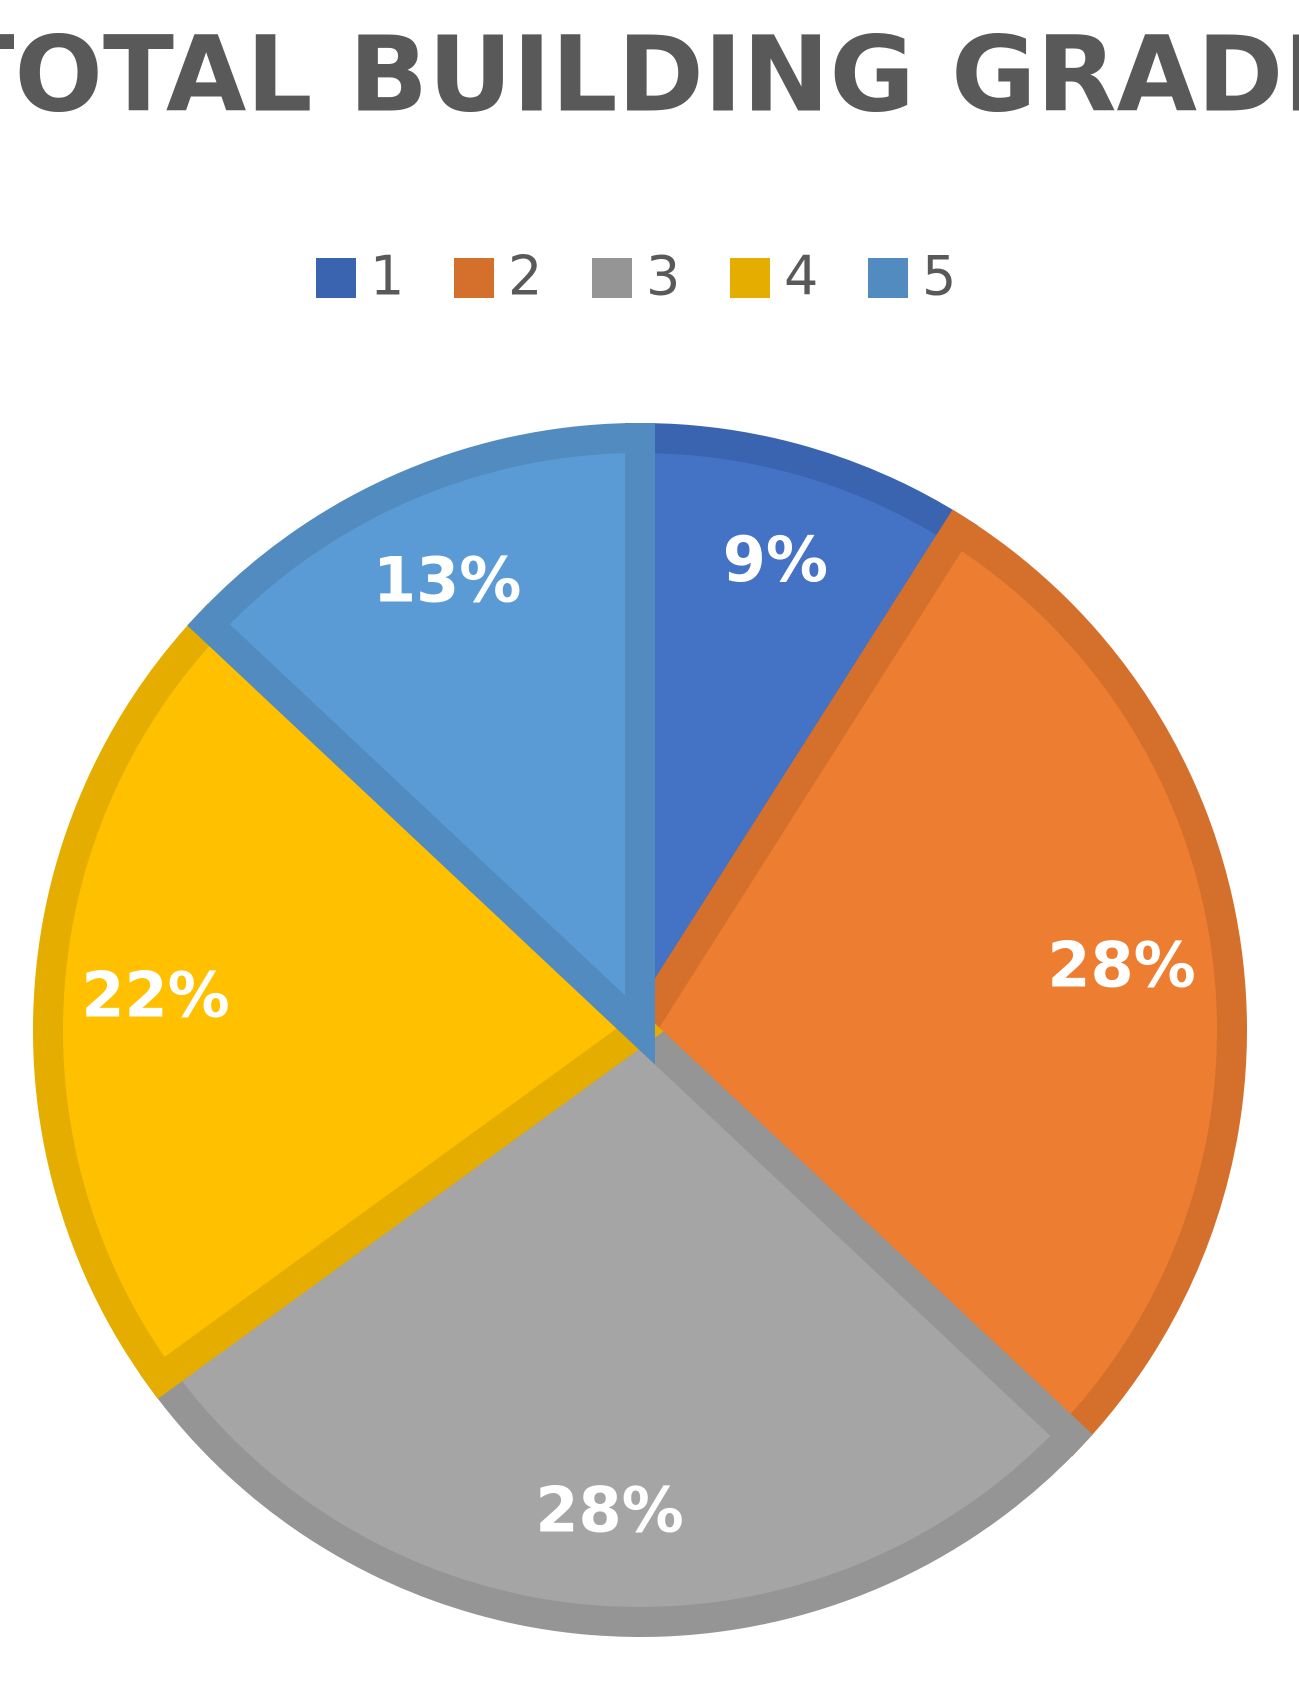 This screenshot has height=1688, width=1299. What do you see at coordinates (387, 276) in the screenshot?
I see `legend-label: 1` at bounding box center [387, 276].